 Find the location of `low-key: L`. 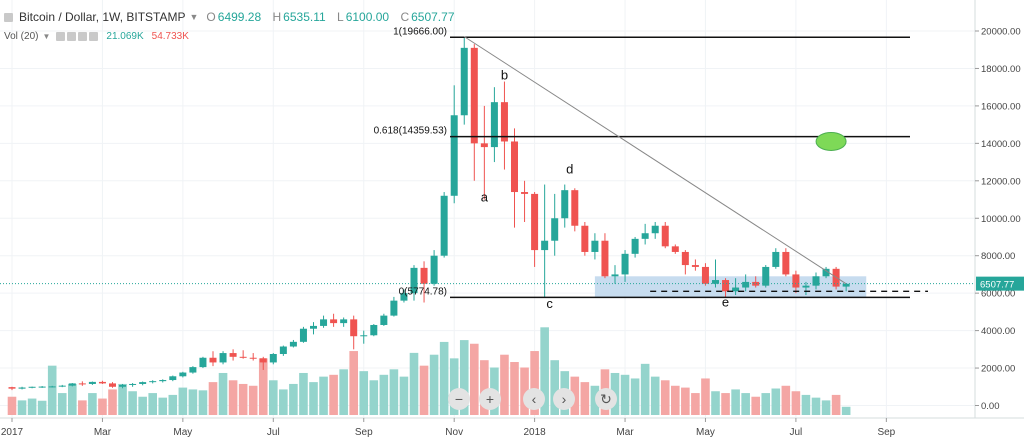

low-key: L is located at coordinates (340, 17).